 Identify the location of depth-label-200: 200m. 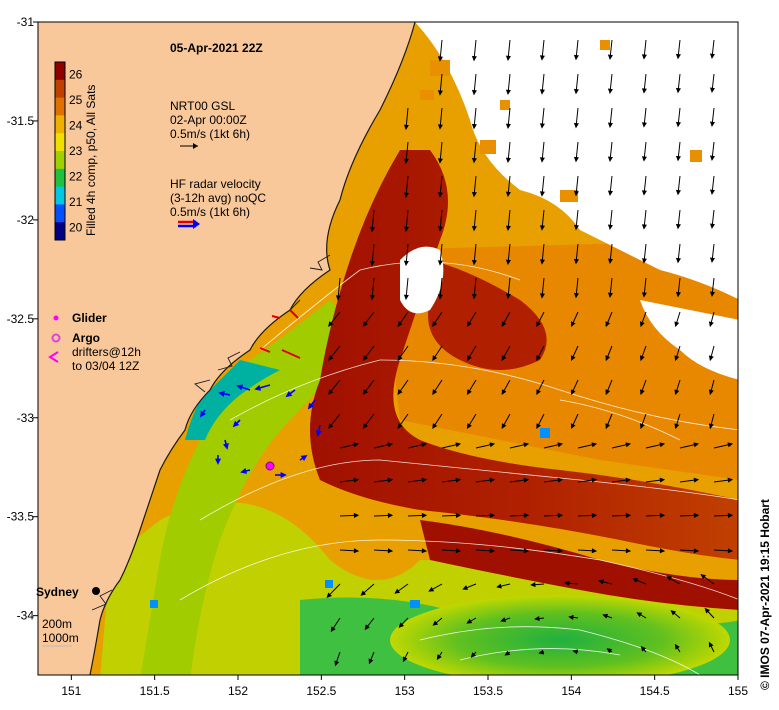
(57, 624).